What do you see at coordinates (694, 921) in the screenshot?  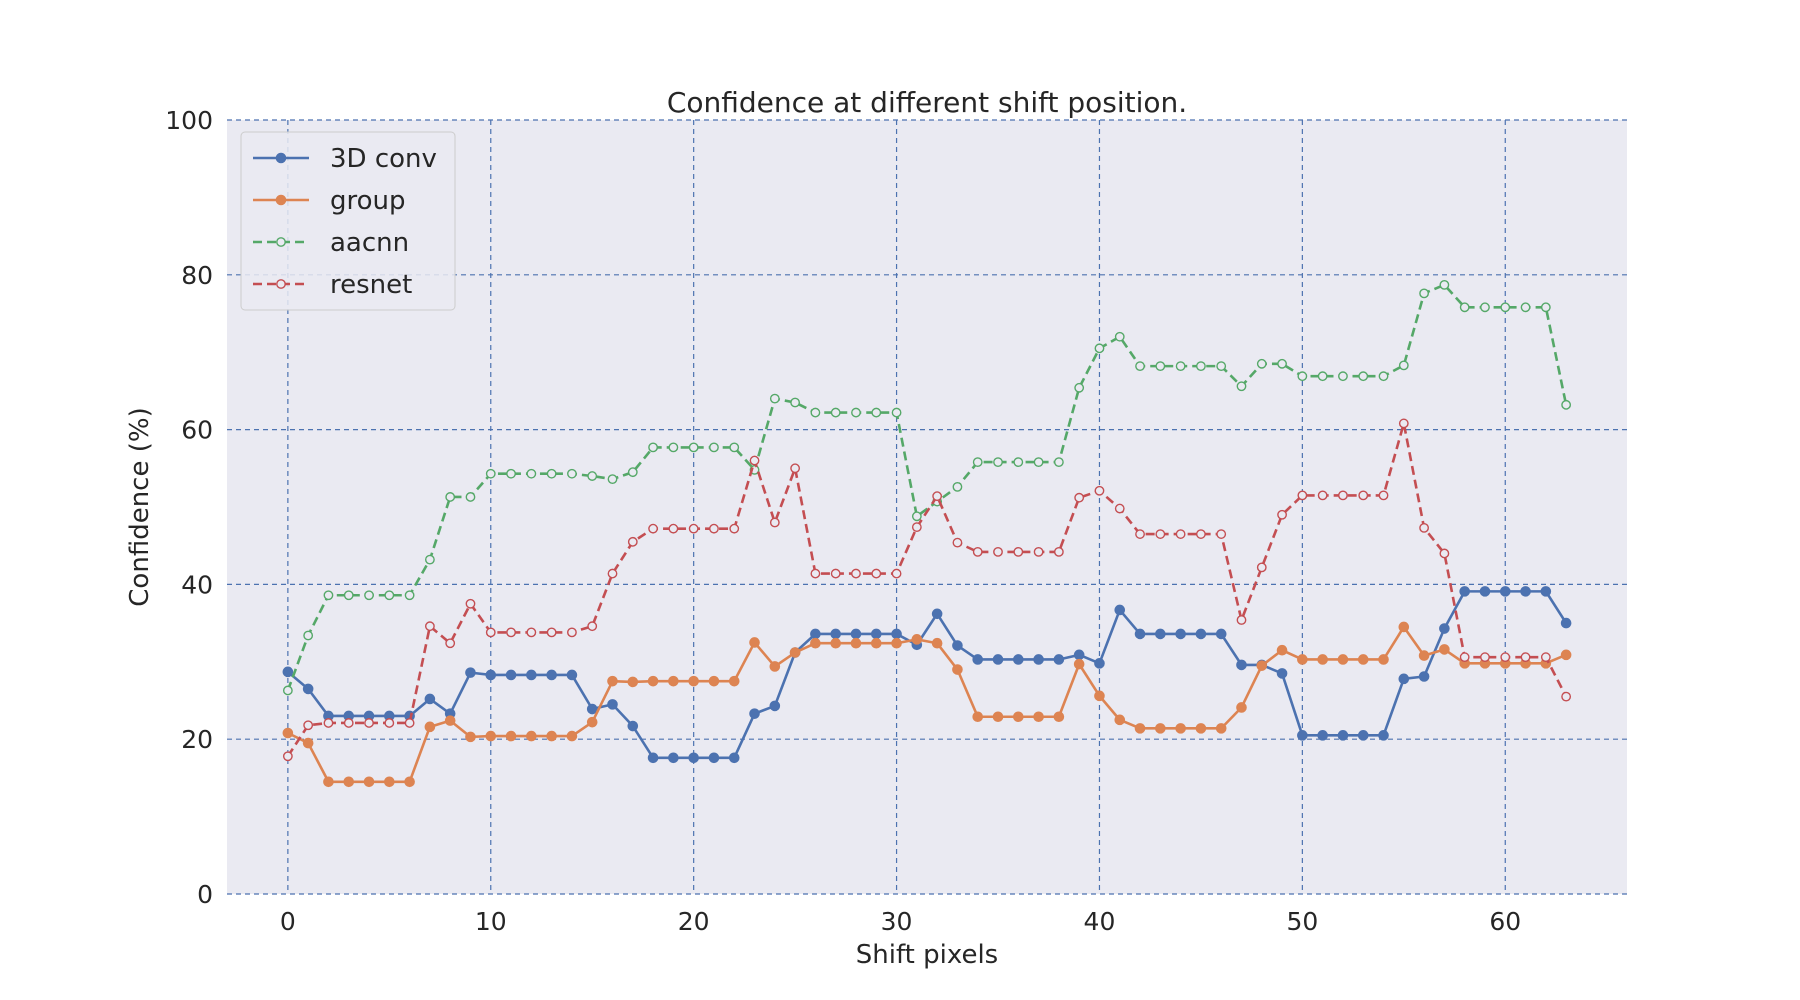 I see `x-tick-label: 20` at bounding box center [694, 921].